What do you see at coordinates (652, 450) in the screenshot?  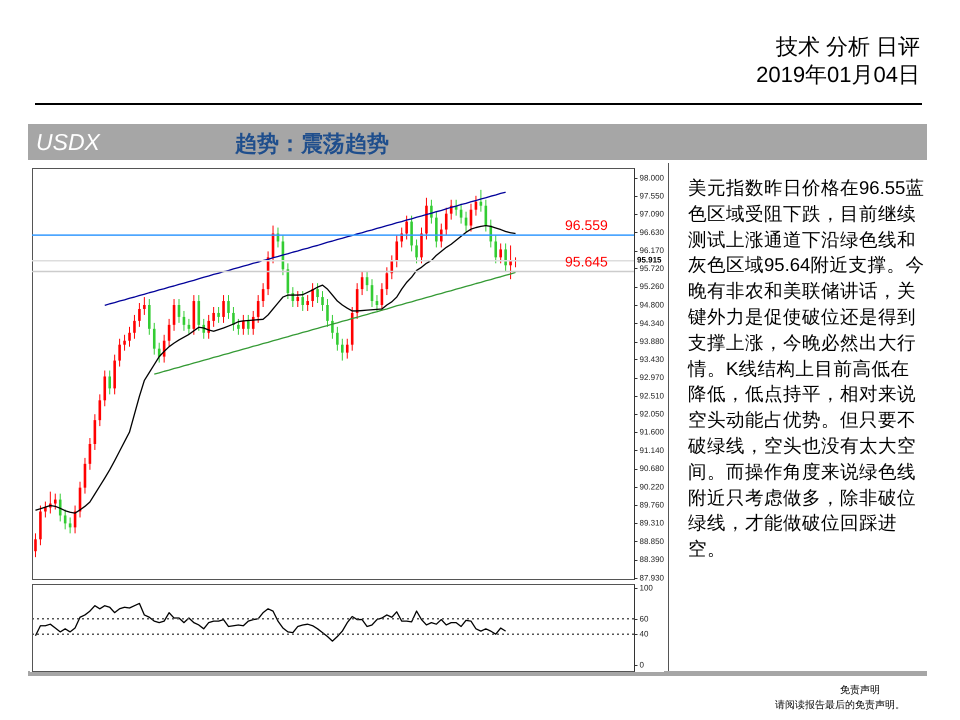 I see `y-tick-label: 91.140` at bounding box center [652, 450].